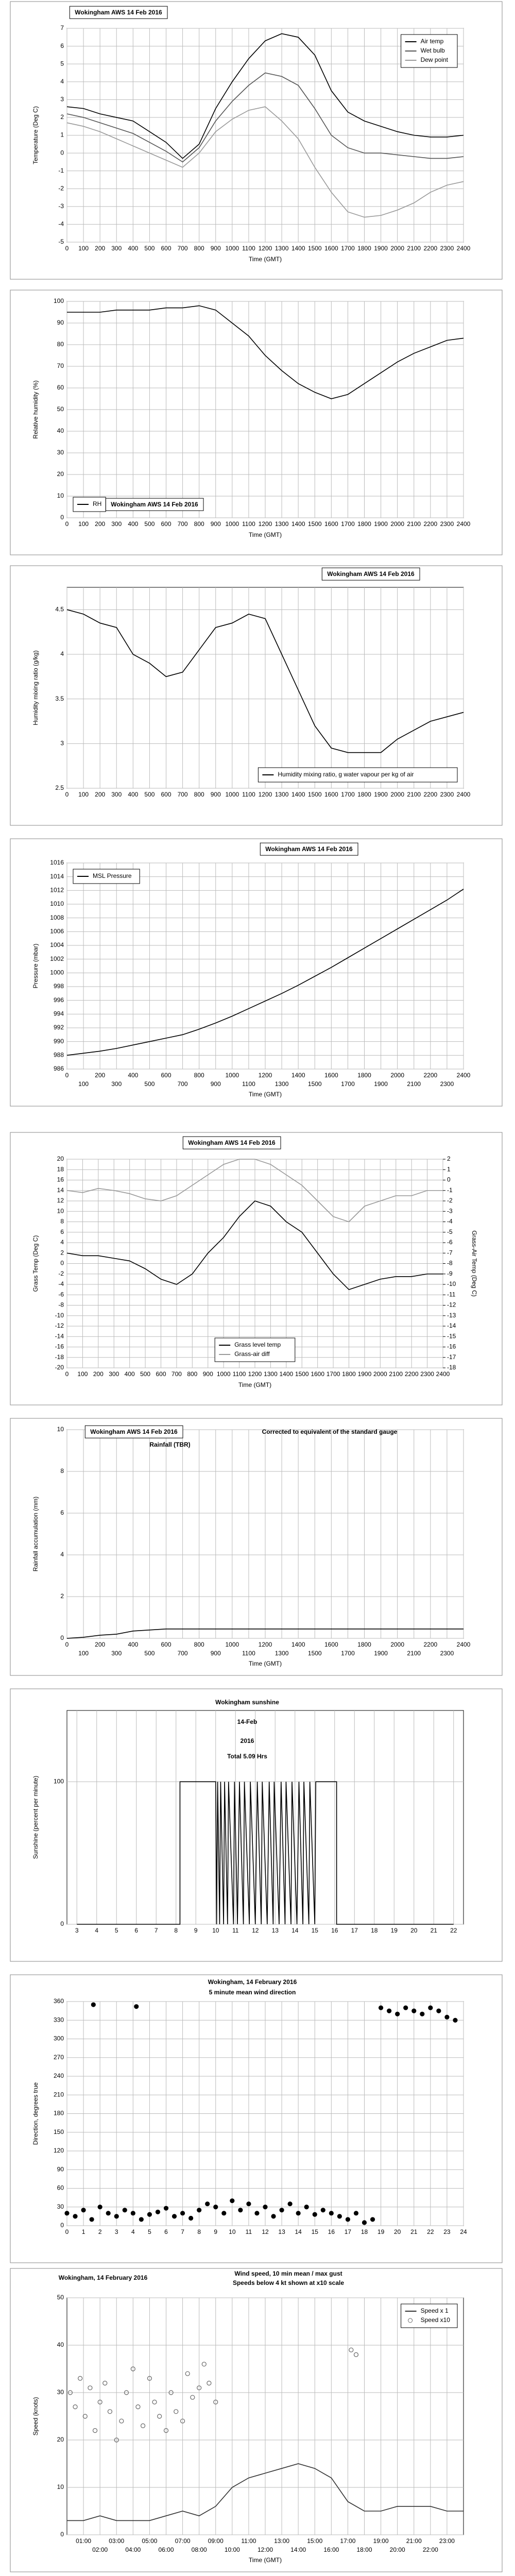 This screenshot has width=515, height=2576. What do you see at coordinates (430, 2549) in the screenshot?
I see `x-tick-label: 22:00` at bounding box center [430, 2549].